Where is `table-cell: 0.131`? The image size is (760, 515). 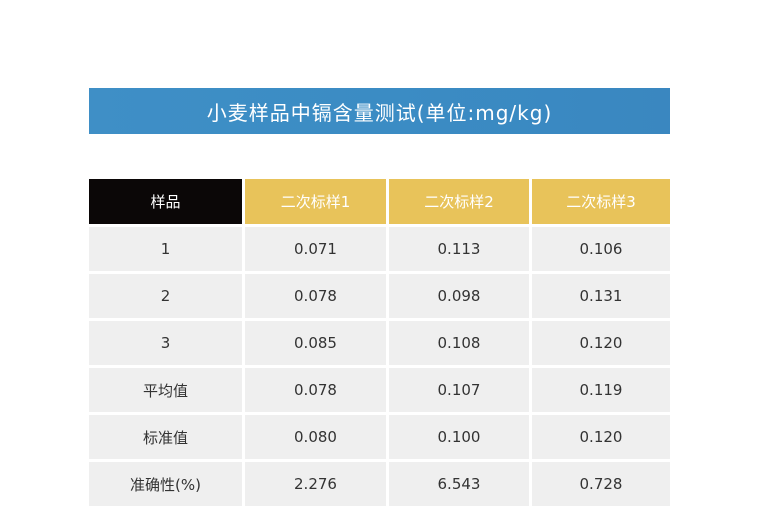
table-cell: 0.131 is located at coordinates (601, 296).